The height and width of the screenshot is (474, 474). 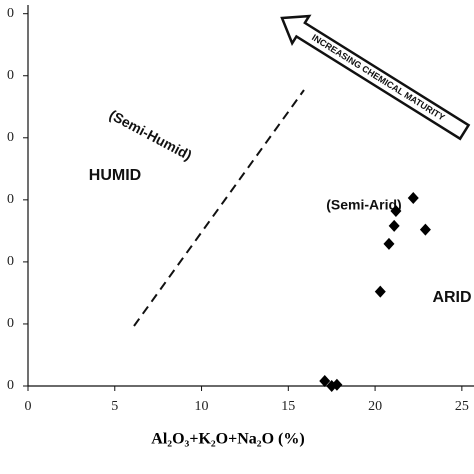 What do you see at coordinates (114, 406) in the screenshot?
I see `x-tick-label: 5` at bounding box center [114, 406].